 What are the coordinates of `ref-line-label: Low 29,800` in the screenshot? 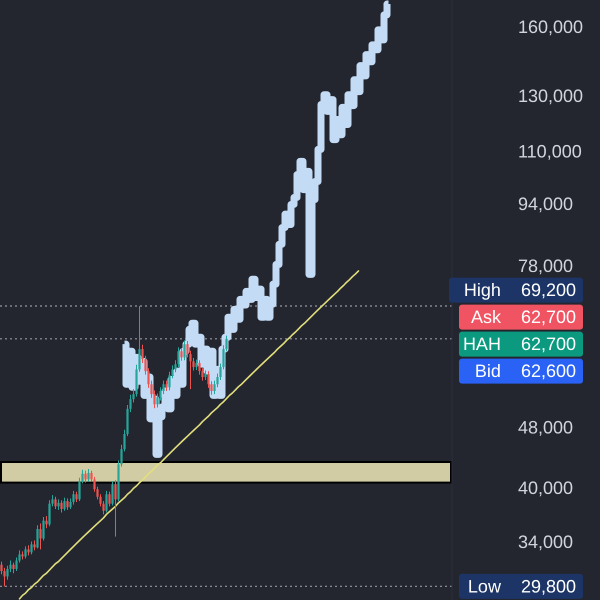 It's located at (522, 586).